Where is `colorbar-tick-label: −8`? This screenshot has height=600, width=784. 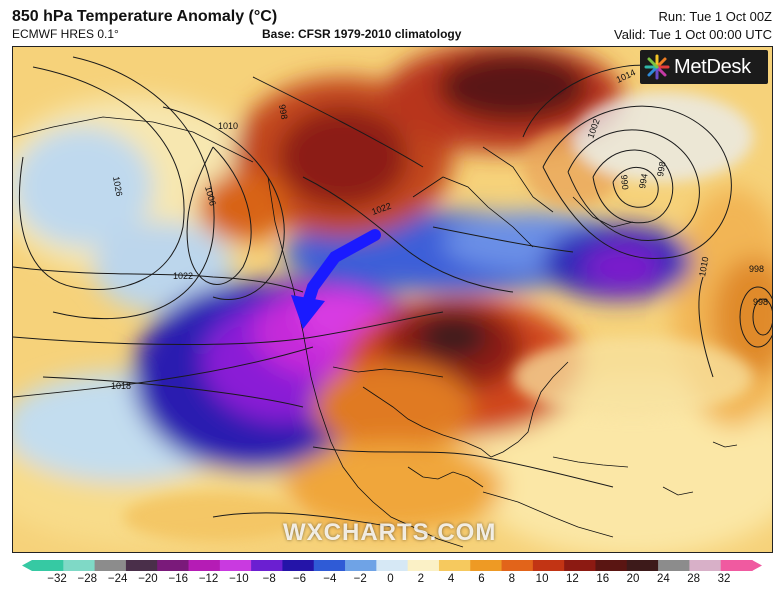
colorbar-tick-label: −8 is located at coordinates (269, 579).